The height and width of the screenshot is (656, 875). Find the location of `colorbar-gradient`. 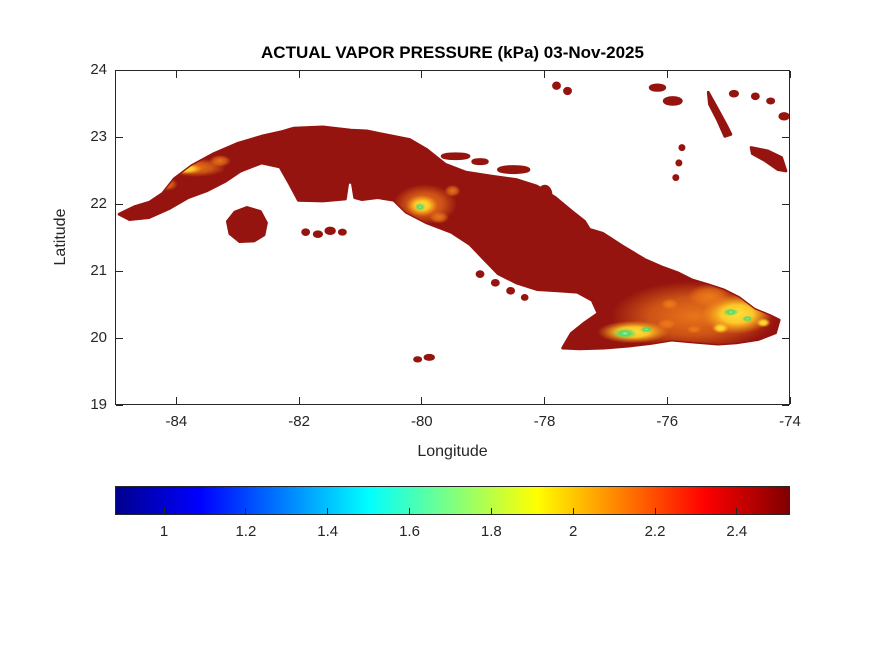

colorbar-gradient is located at coordinates (452, 500).